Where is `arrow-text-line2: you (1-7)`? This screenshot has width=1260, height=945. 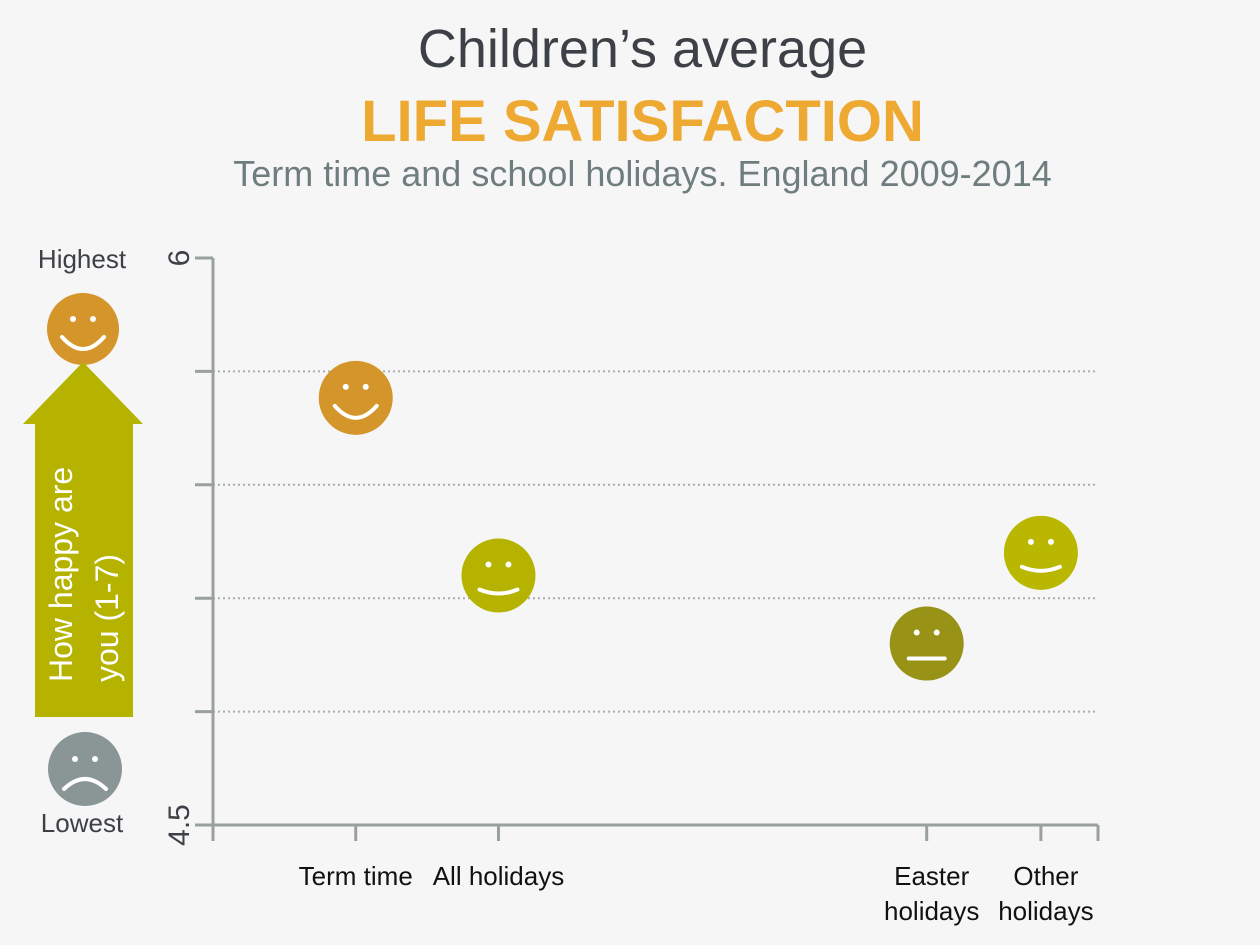
arrow-text-line2: you (1-7) is located at coordinates (107, 618).